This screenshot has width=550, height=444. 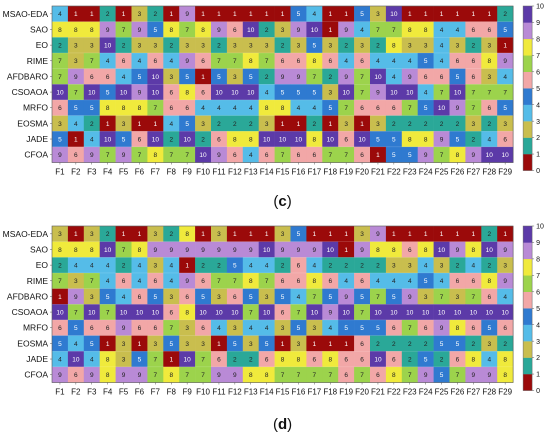 What do you see at coordinates (533, 309) in the screenshot?
I see `colorbar: 0 1 2 3 4 5 6 7 8 9 10` at bounding box center [533, 309].